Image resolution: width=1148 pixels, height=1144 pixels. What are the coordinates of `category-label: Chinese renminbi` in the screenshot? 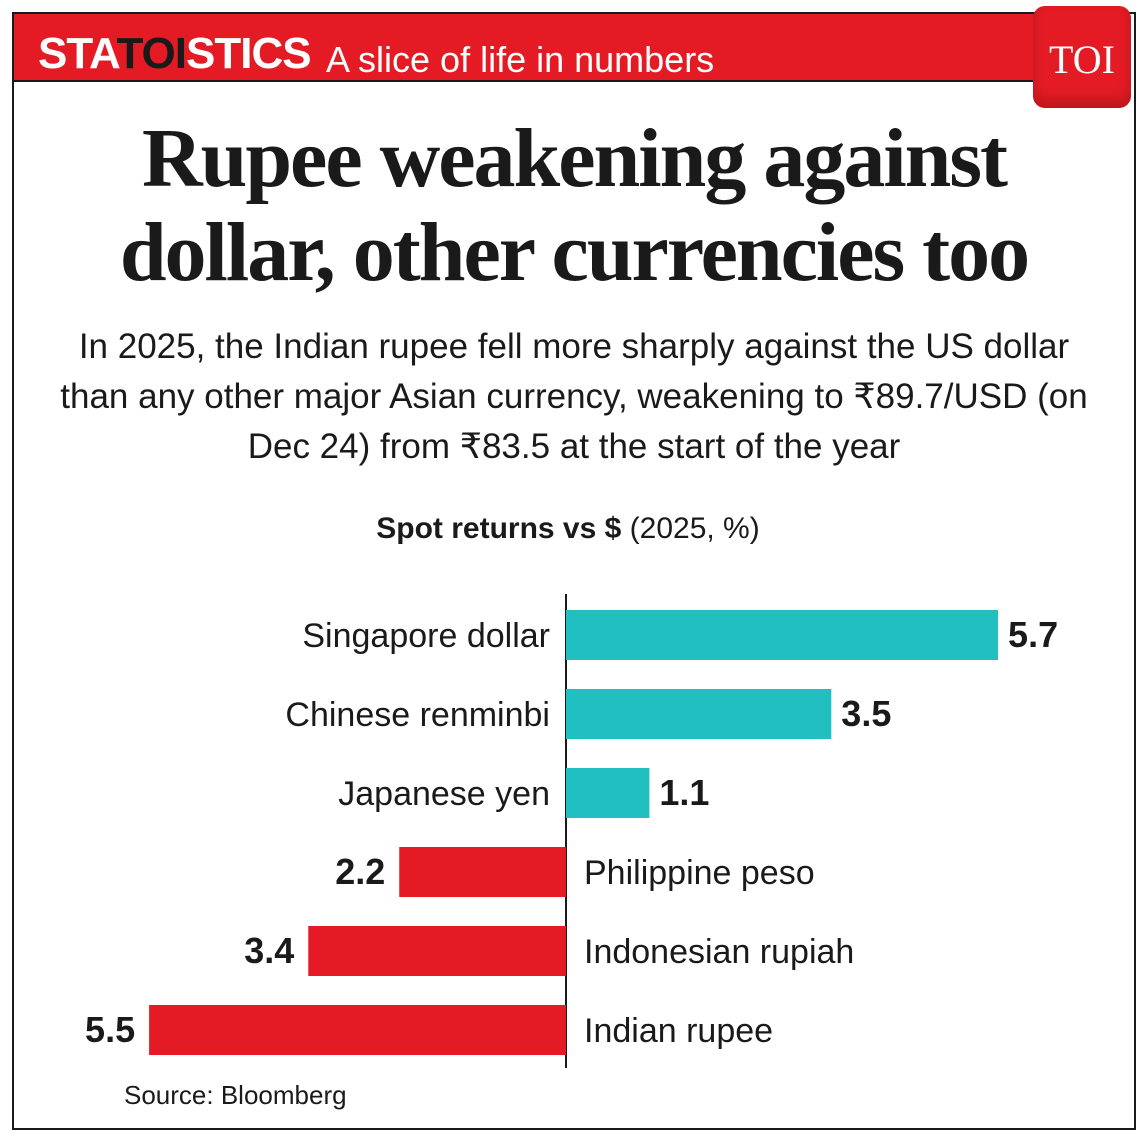 It's located at (417, 715).